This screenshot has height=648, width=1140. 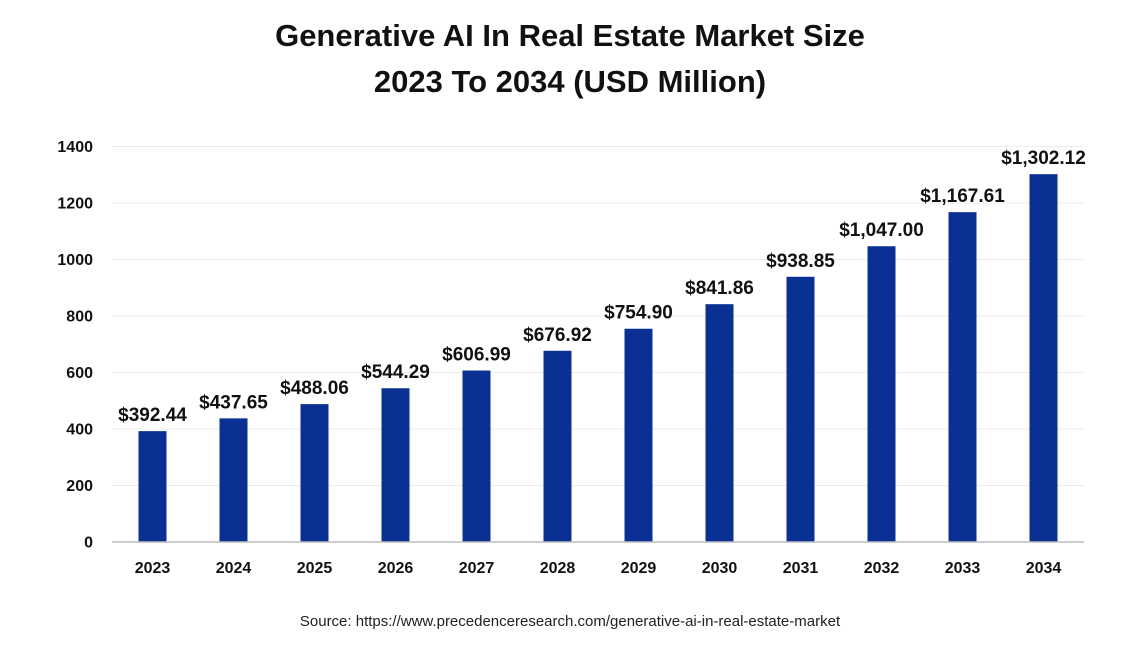 What do you see at coordinates (570, 35) in the screenshot?
I see `chart-title: Generative AI In Real Estate Market Size` at bounding box center [570, 35].